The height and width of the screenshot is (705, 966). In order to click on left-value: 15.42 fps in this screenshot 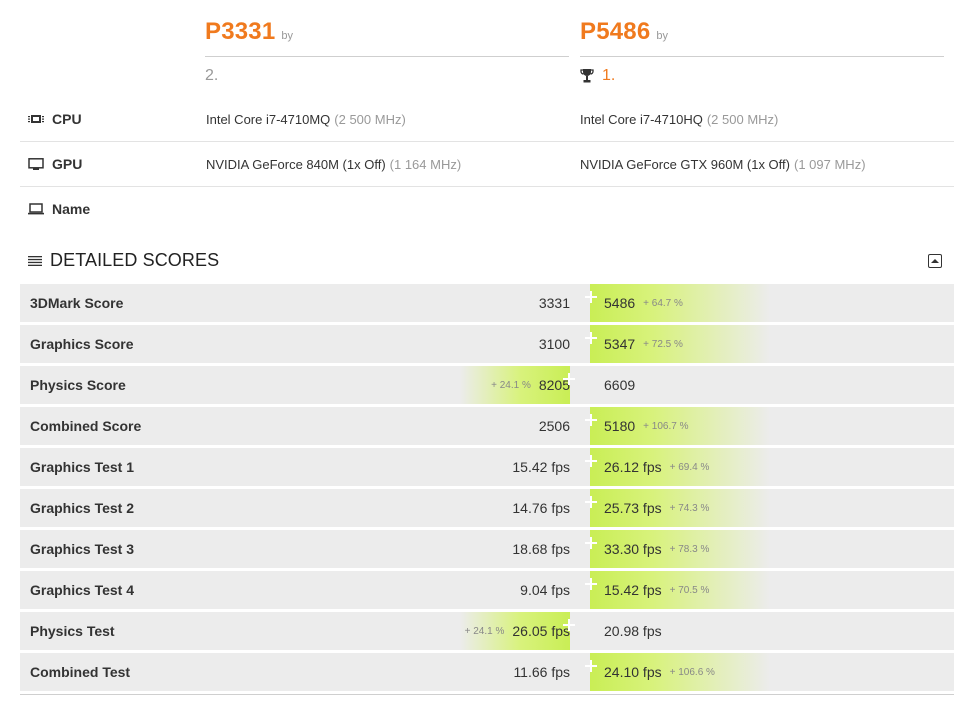, I will do `click(541, 467)`.